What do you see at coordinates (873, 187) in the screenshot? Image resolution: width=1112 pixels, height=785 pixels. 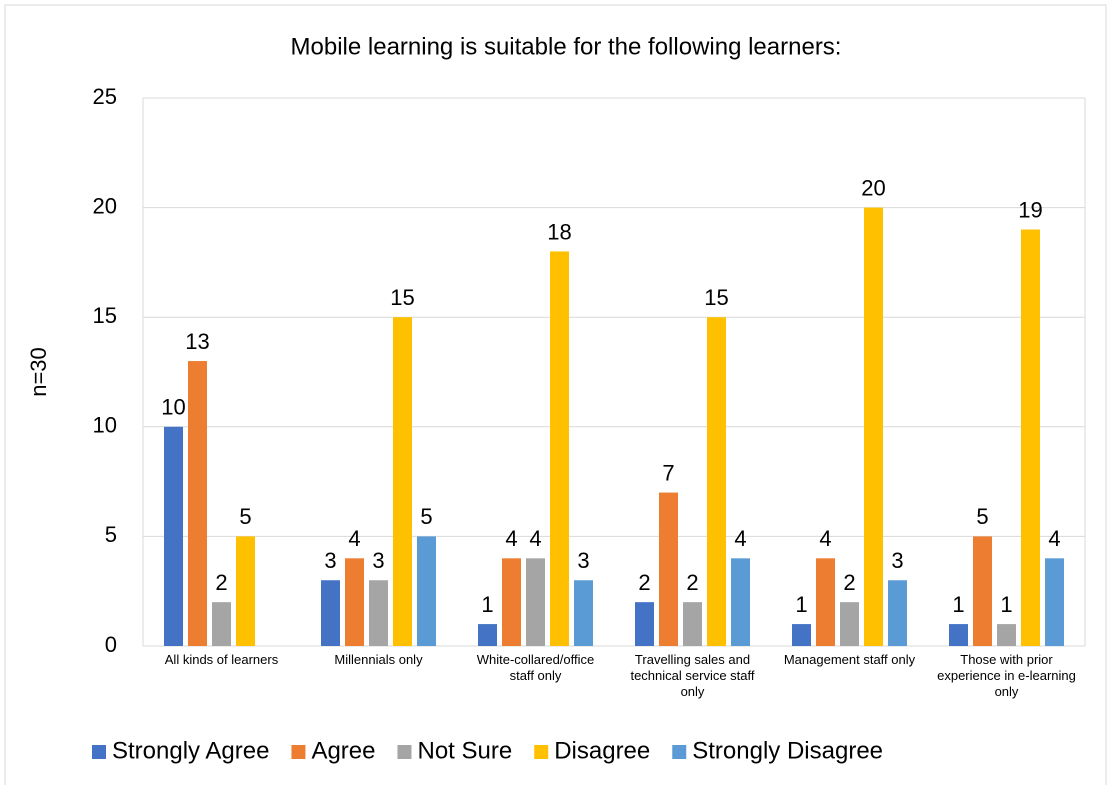 I see `data-label: 20` at bounding box center [873, 187].